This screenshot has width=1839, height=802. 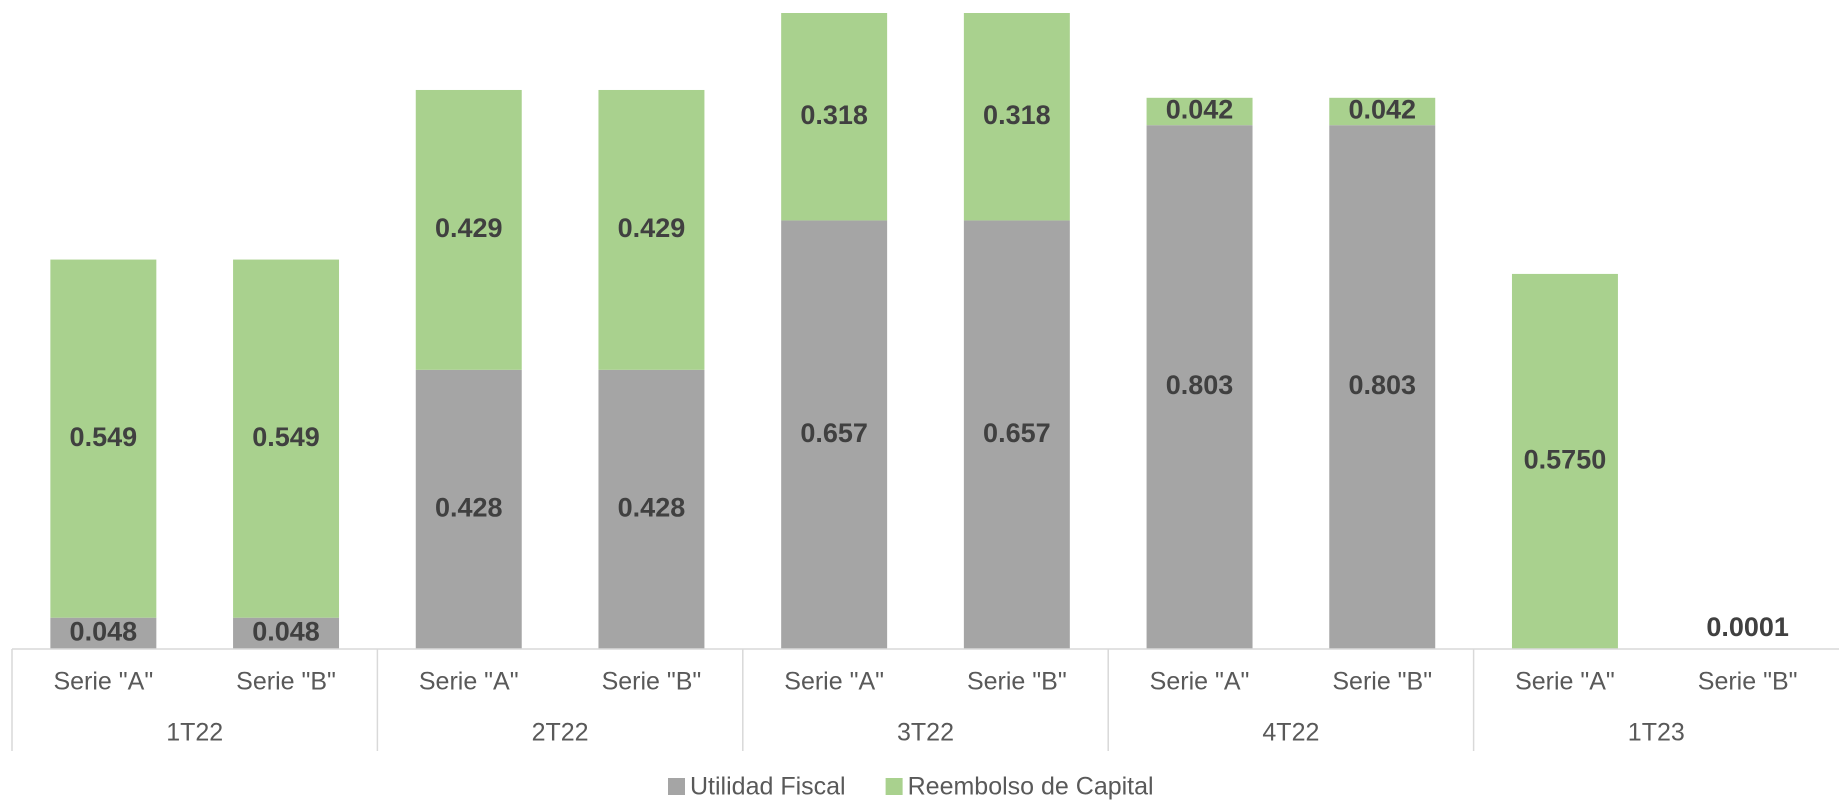 I want to click on group-label: 4T22, so click(x=1290, y=733).